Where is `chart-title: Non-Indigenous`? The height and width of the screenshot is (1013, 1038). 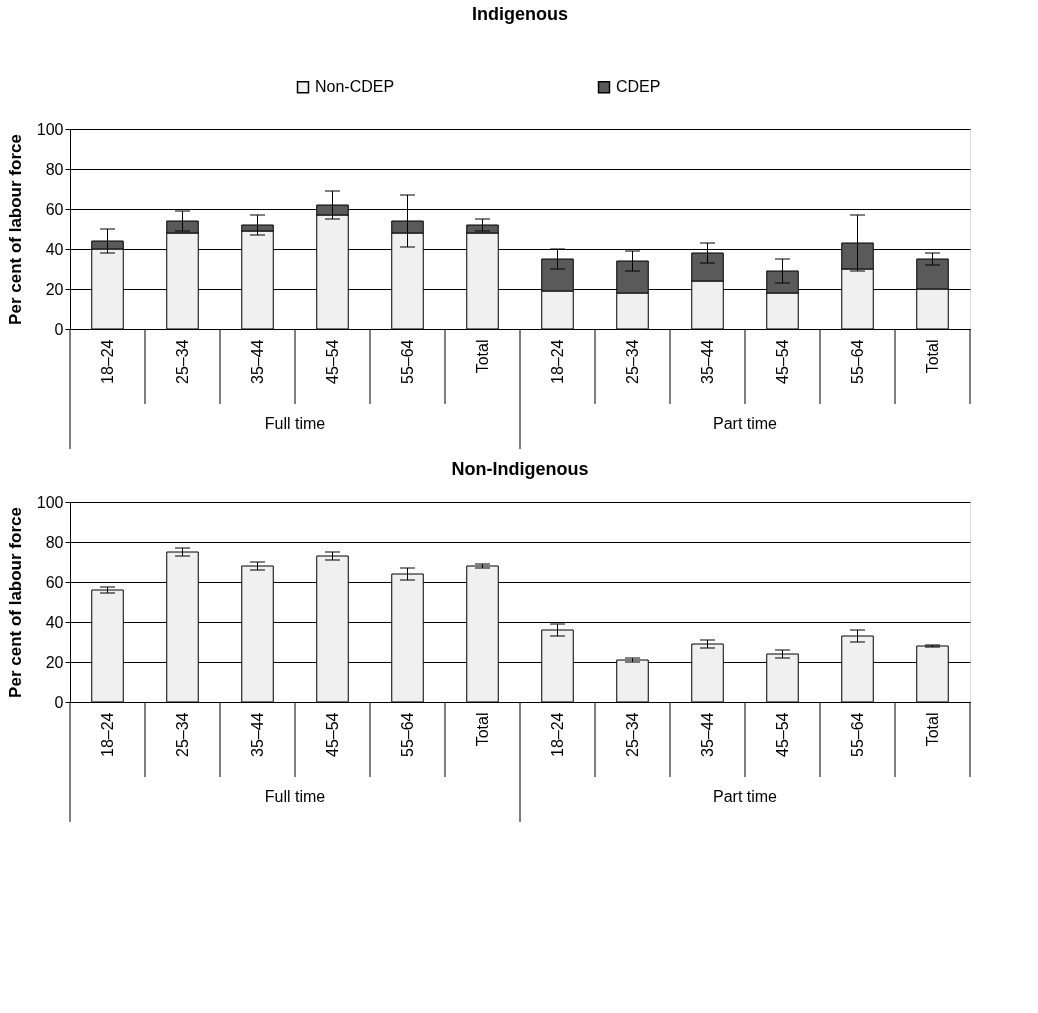
chart-title: Non-Indigenous is located at coordinates (520, 469).